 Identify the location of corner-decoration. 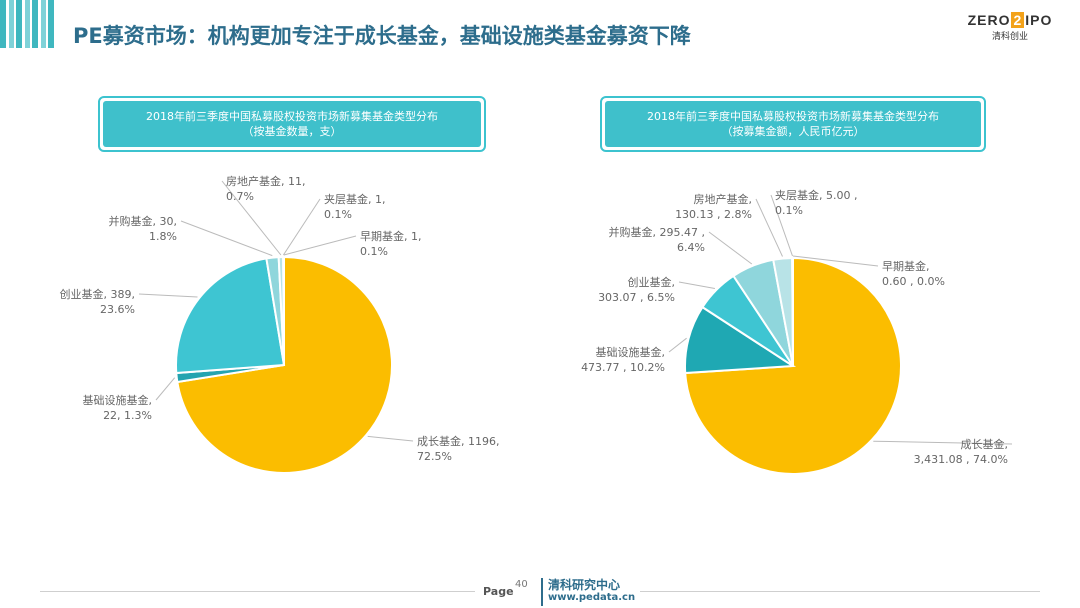
(27, 24).